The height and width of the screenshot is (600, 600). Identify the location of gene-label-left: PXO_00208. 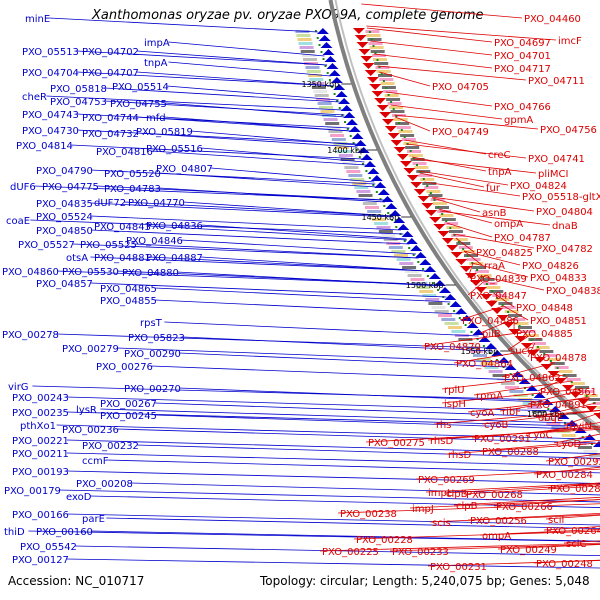
(104, 484).